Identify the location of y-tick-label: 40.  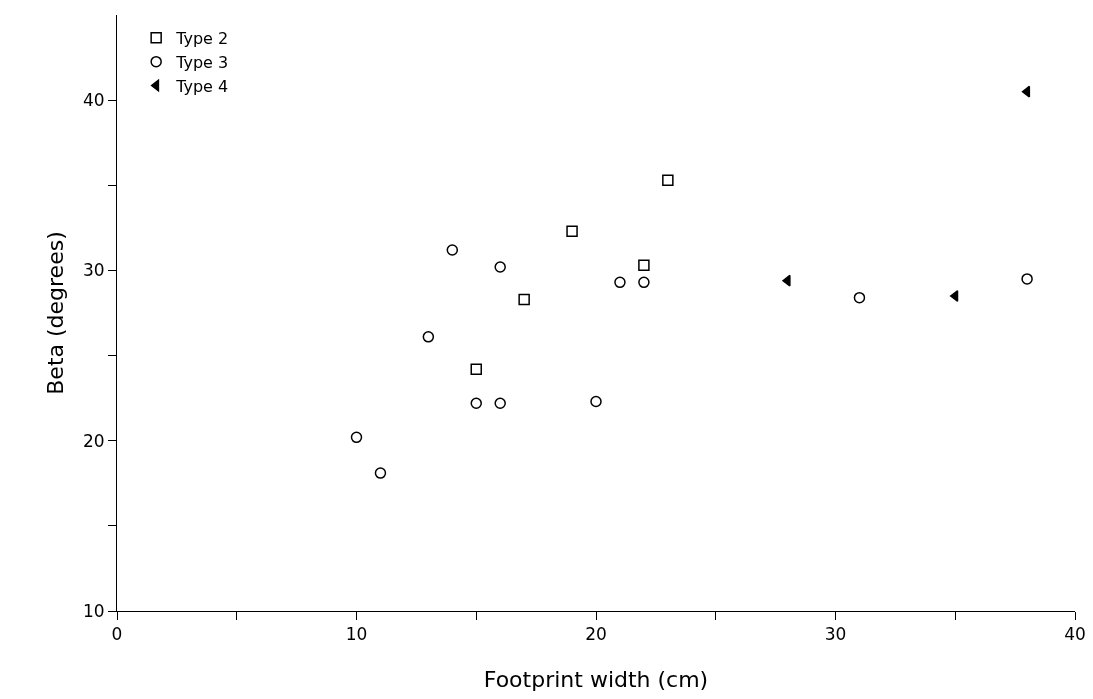
(93, 100).